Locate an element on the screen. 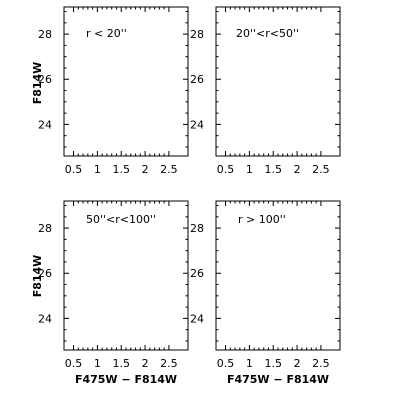 The image size is (415, 415). y-axis-title-top: F814W is located at coordinates (37, 83).